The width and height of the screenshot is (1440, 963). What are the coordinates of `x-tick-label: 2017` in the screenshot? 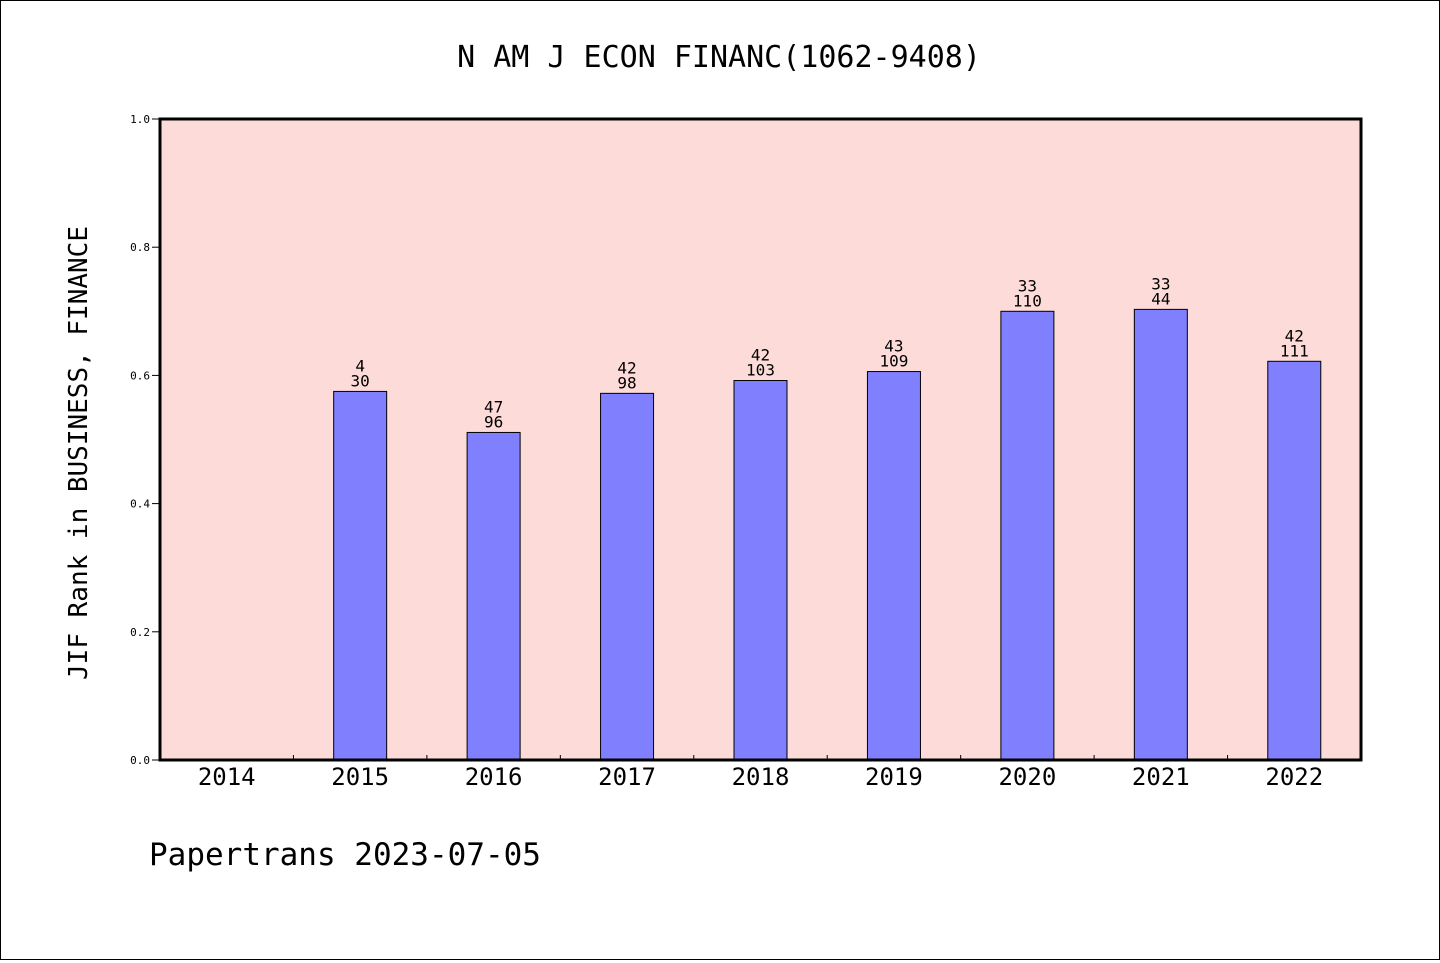 It's located at (627, 777).